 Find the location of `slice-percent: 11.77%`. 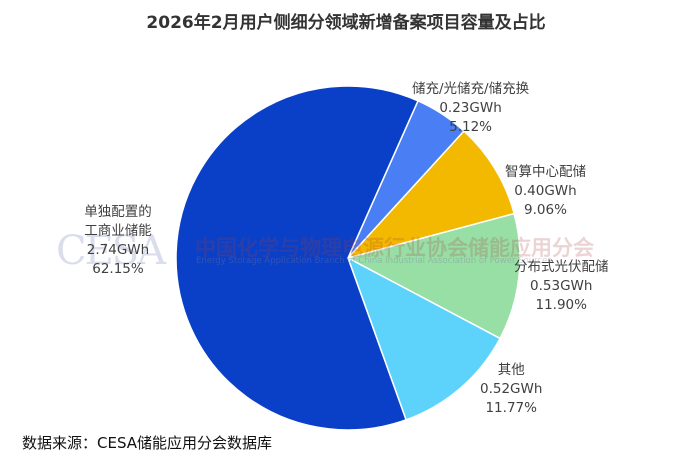

slice-percent: 11.77% is located at coordinates (511, 408).